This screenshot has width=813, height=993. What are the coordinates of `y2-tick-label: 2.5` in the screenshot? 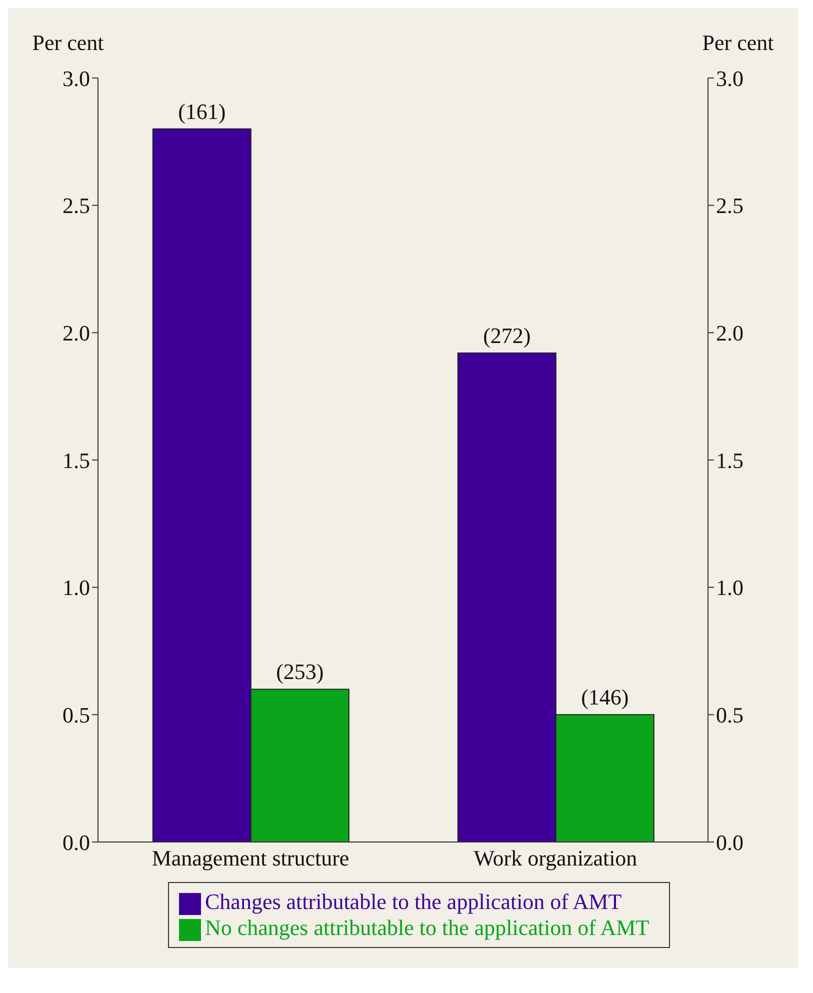 It's located at (730, 205).